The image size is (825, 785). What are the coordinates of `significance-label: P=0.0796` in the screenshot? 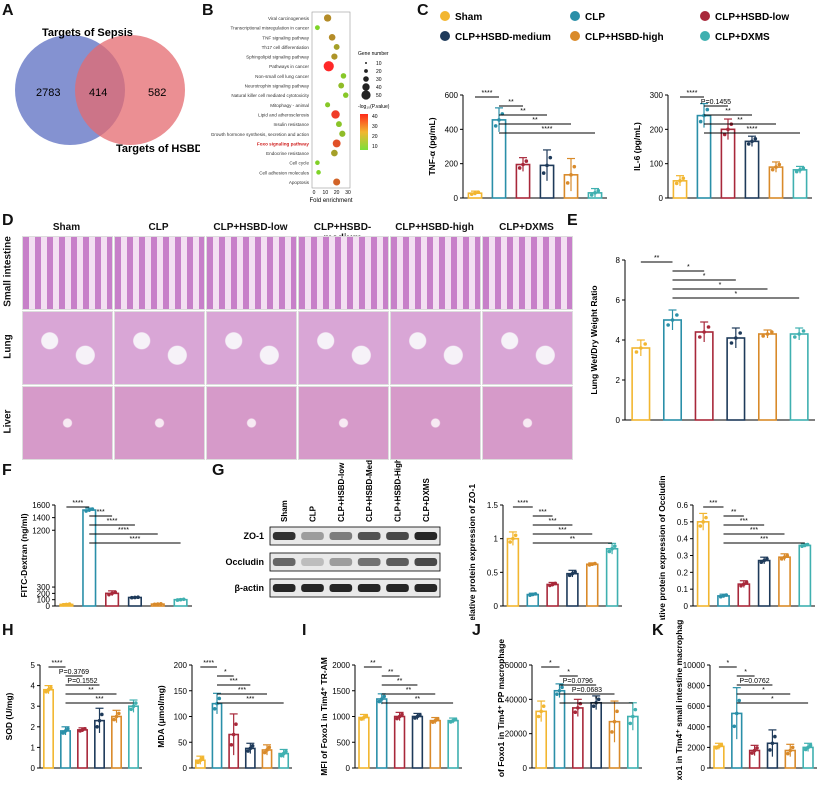 It's located at (578, 681).